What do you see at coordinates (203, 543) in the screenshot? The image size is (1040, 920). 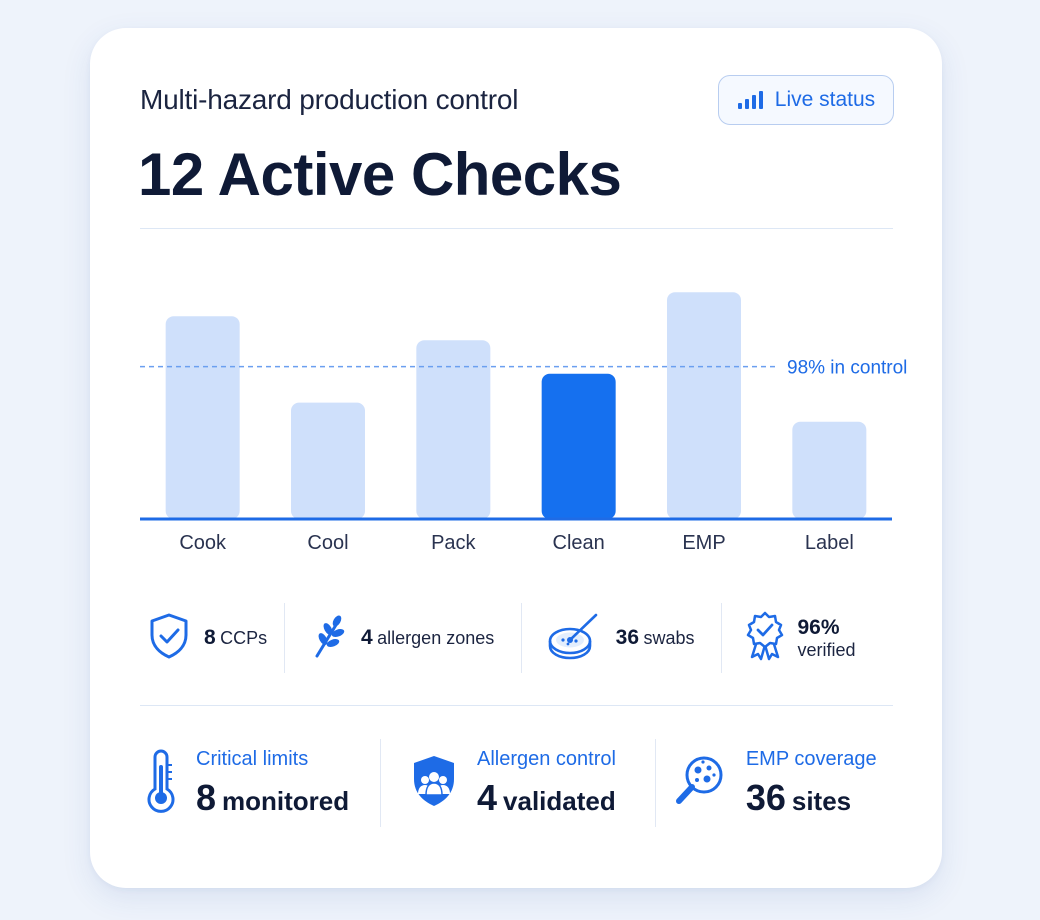 I see `x-tick-label: Cook` at bounding box center [203, 543].